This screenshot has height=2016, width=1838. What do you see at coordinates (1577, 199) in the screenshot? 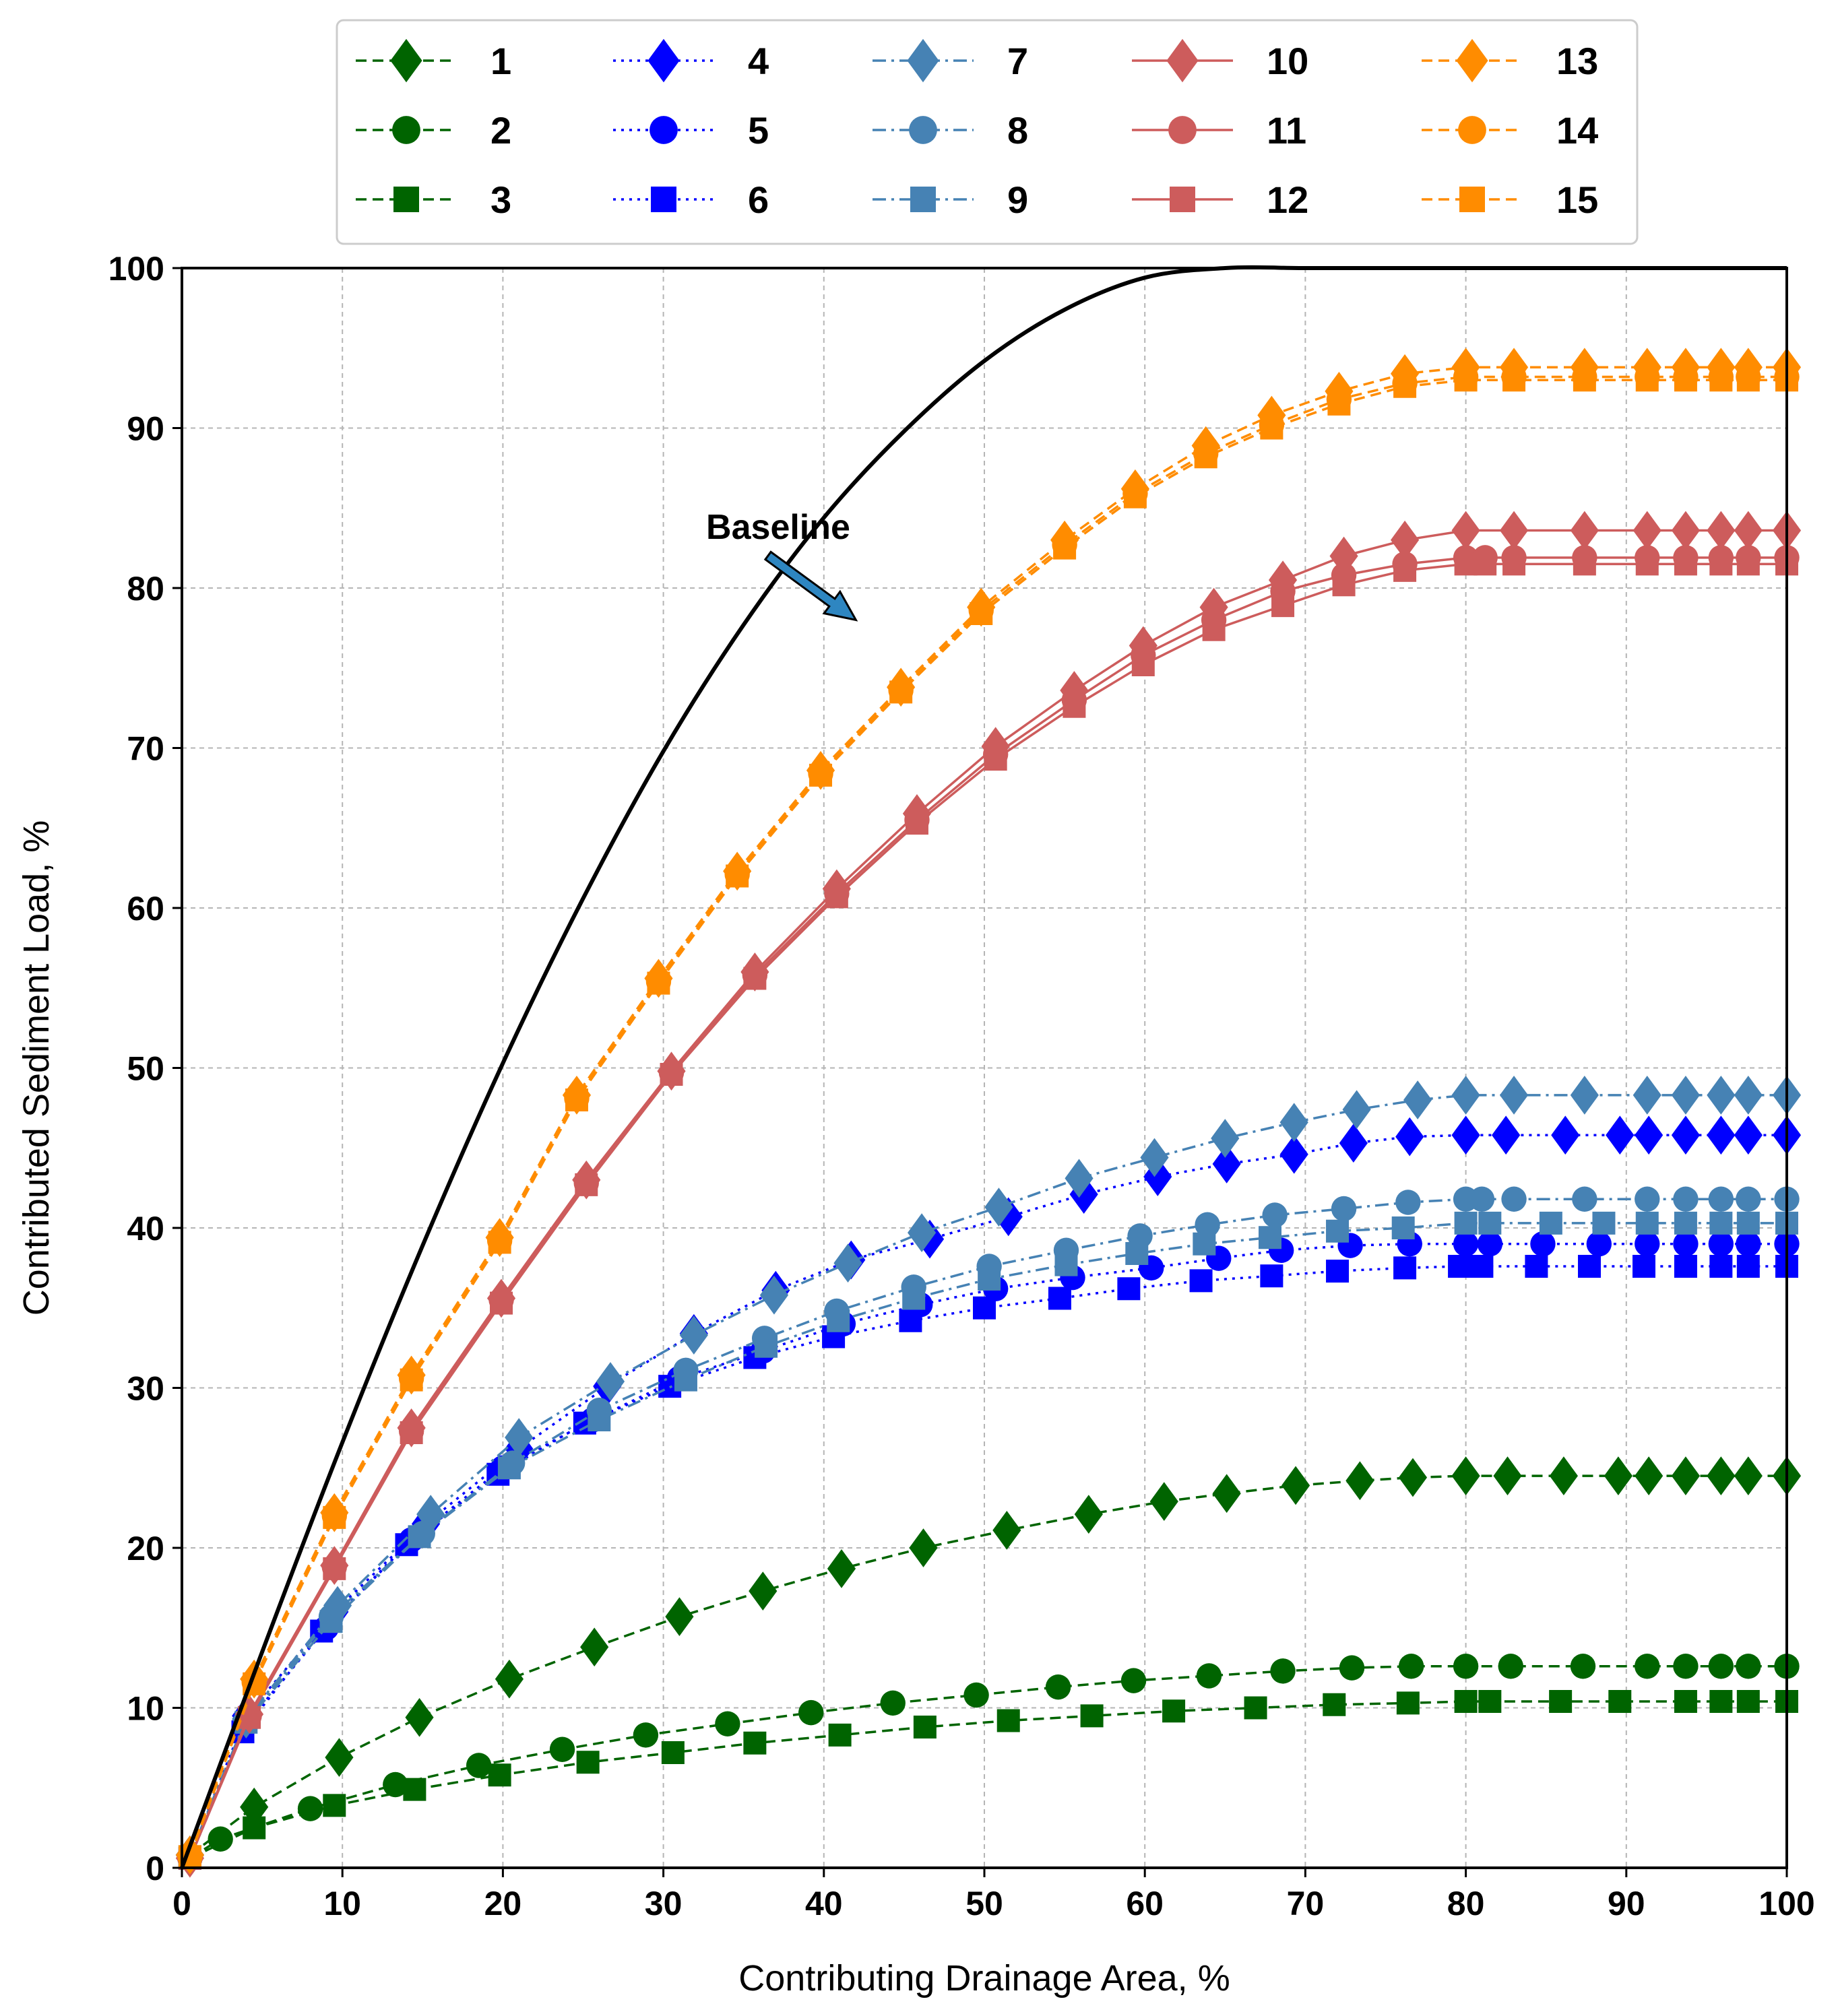
I see `legend-label-15: 15` at bounding box center [1577, 199].